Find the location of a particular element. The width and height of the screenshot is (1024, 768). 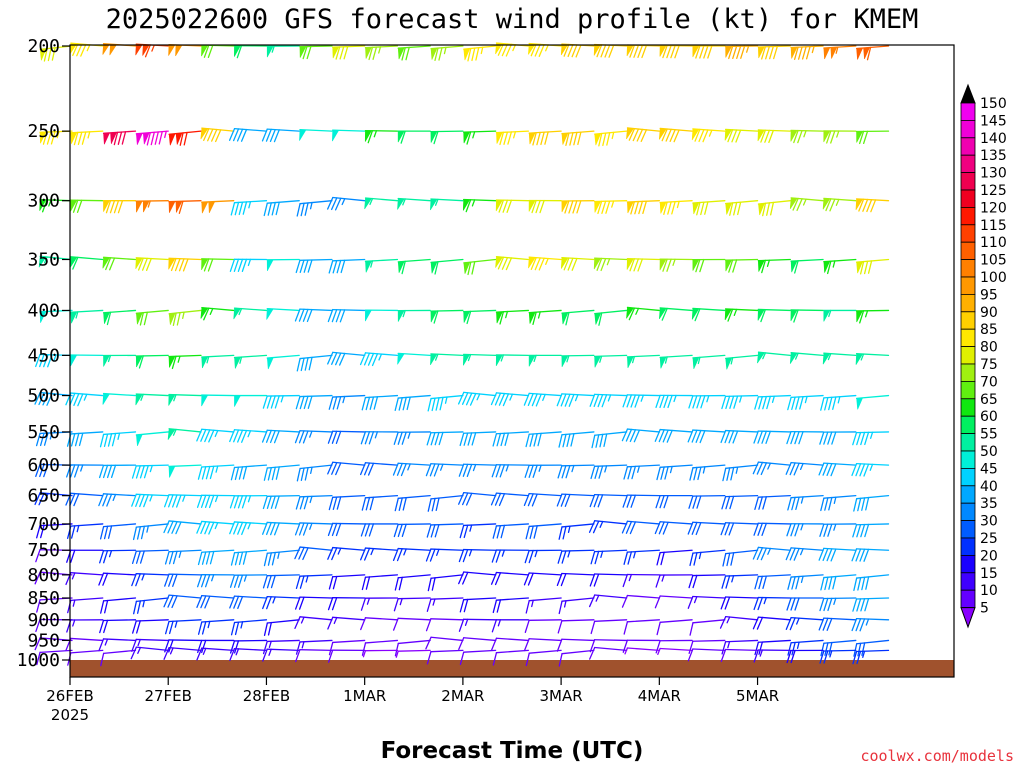

colorbar-swatch is located at coordinates (968, 407).